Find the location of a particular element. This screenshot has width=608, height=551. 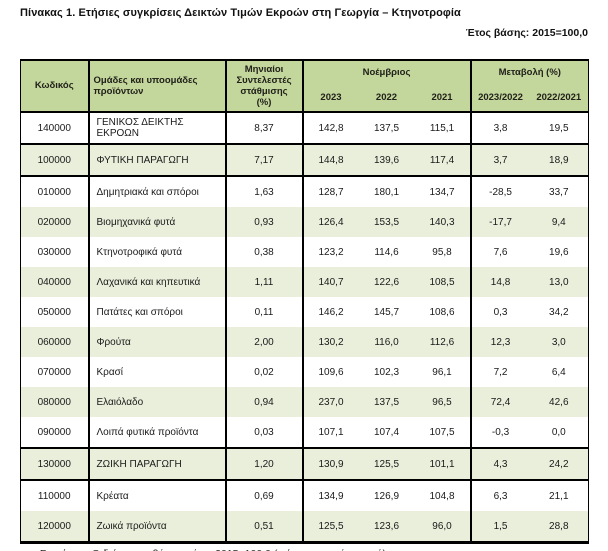

cell-y2023: 130,9 is located at coordinates (330, 463).